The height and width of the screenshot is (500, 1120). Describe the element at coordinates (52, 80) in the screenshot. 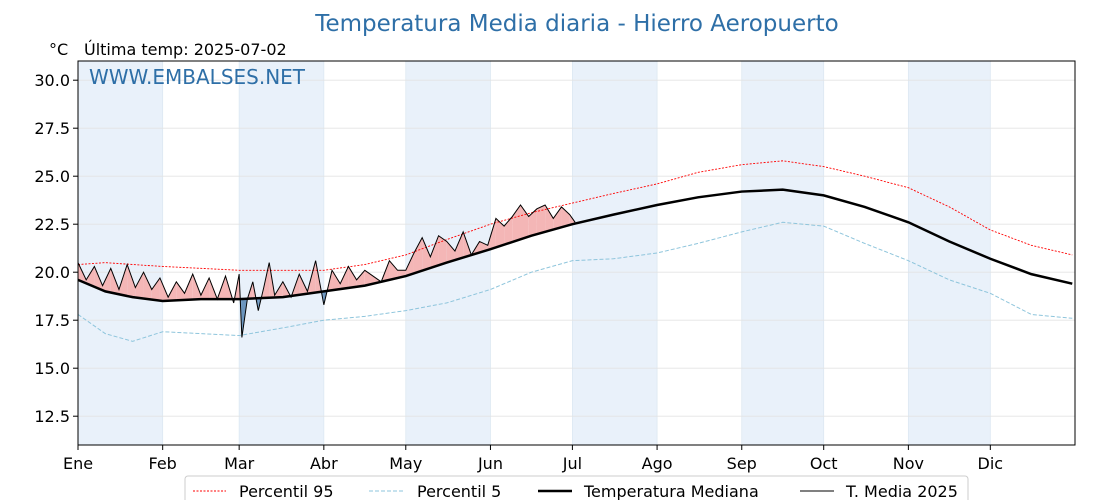

I see `ytick-label-30.0: 30.0` at that location.